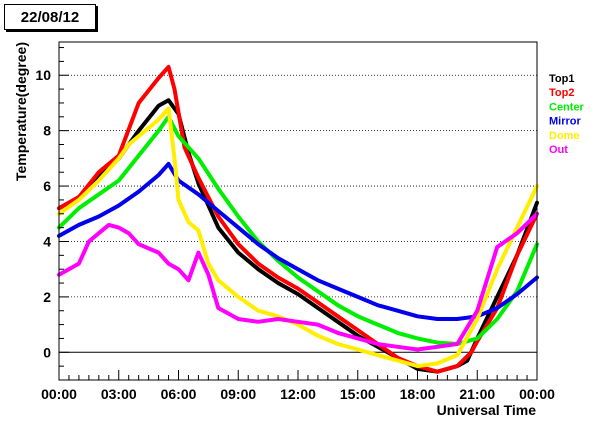 The width and height of the screenshot is (596, 424). I want to click on y-tick-label: 8, so click(47, 131).